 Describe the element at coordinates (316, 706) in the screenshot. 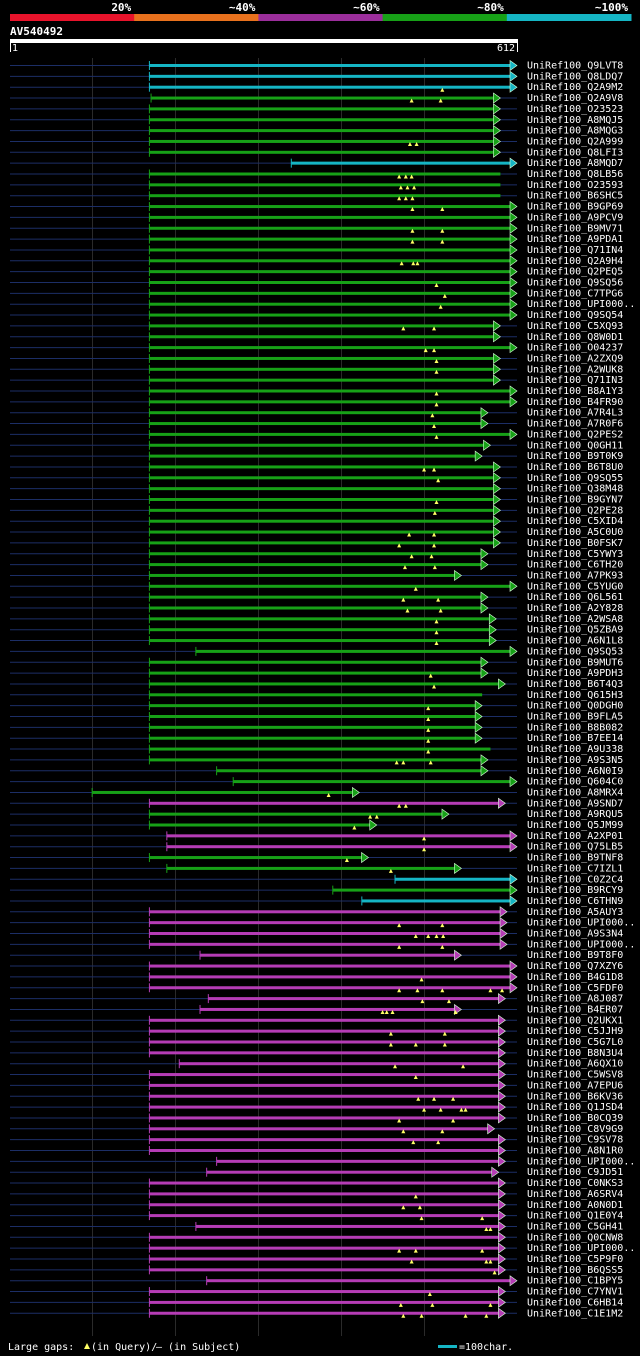

I see `hit-row: UniRef100_Q0DGH0` at that location.